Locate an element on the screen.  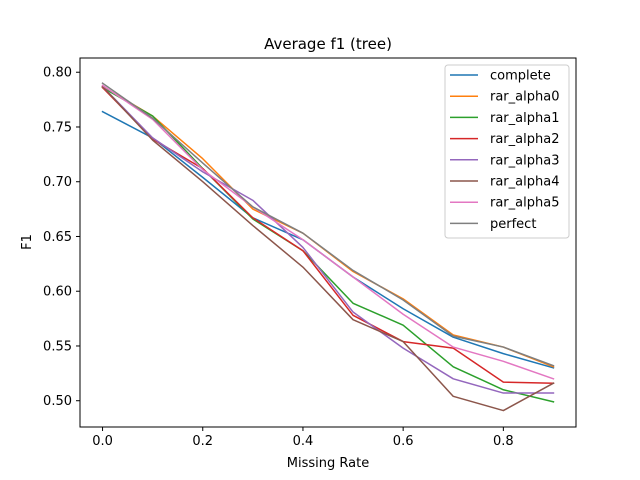
x-axis-title: Missing Rate is located at coordinates (328, 463).